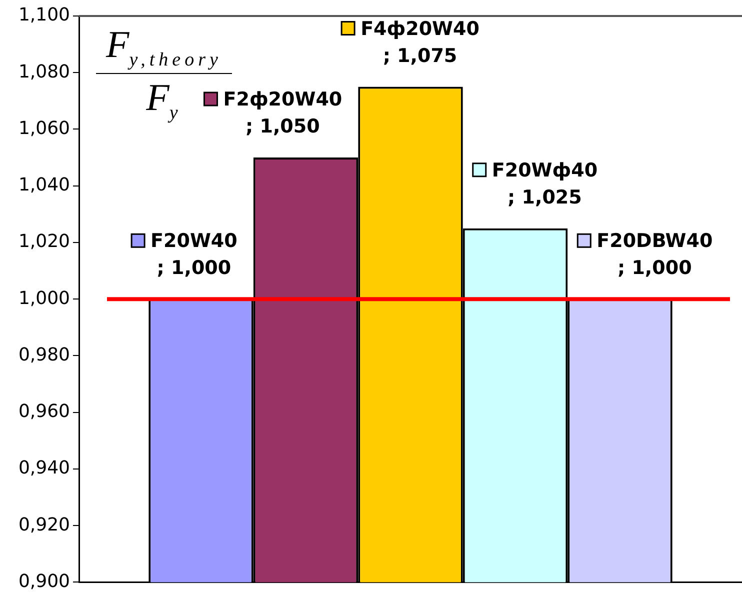  I want to click on y-tick-label: 1,020, so click(44, 241).